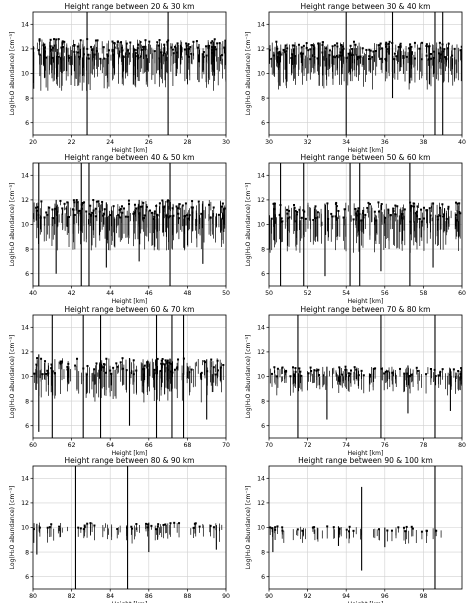 This screenshot has width=474, height=603. What do you see at coordinates (263, 123) in the screenshot?
I see `y-tick-label: 6` at bounding box center [263, 123].